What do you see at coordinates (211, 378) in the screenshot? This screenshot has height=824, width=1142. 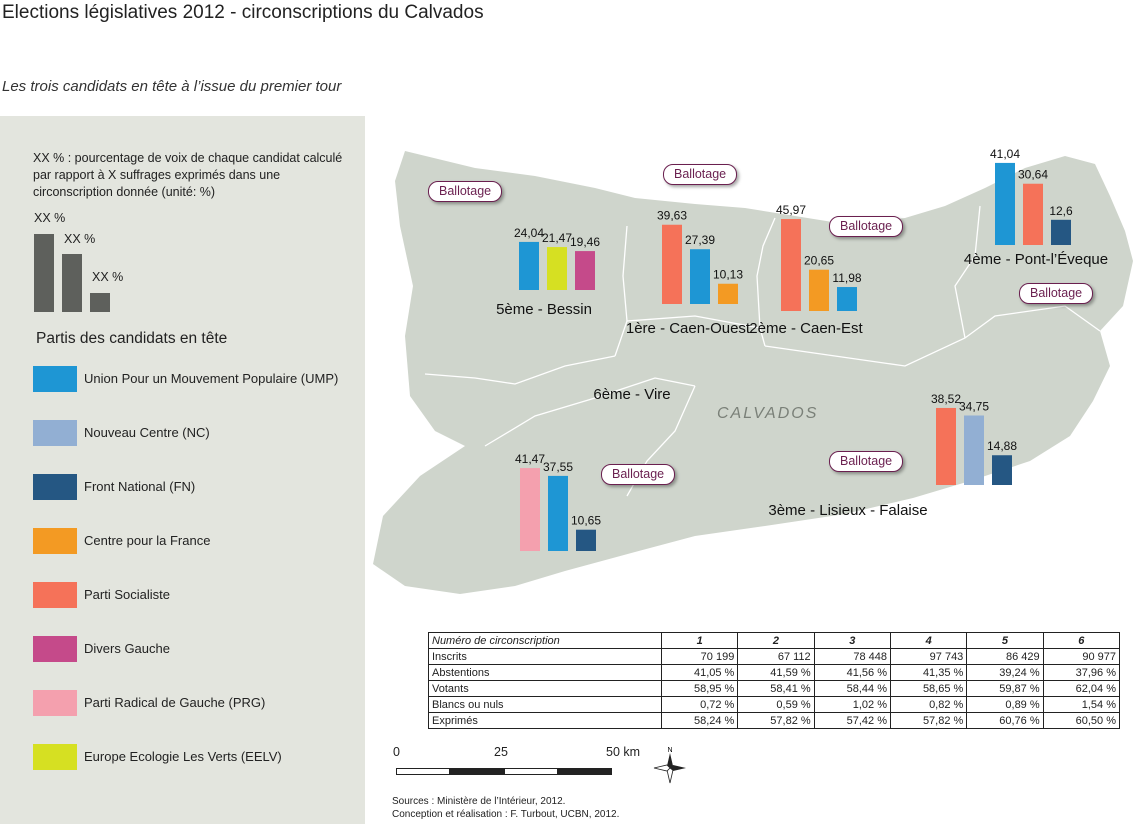 I see `legend-label: Union Pour un Mouvement Populaire (UMP)` at bounding box center [211, 378].